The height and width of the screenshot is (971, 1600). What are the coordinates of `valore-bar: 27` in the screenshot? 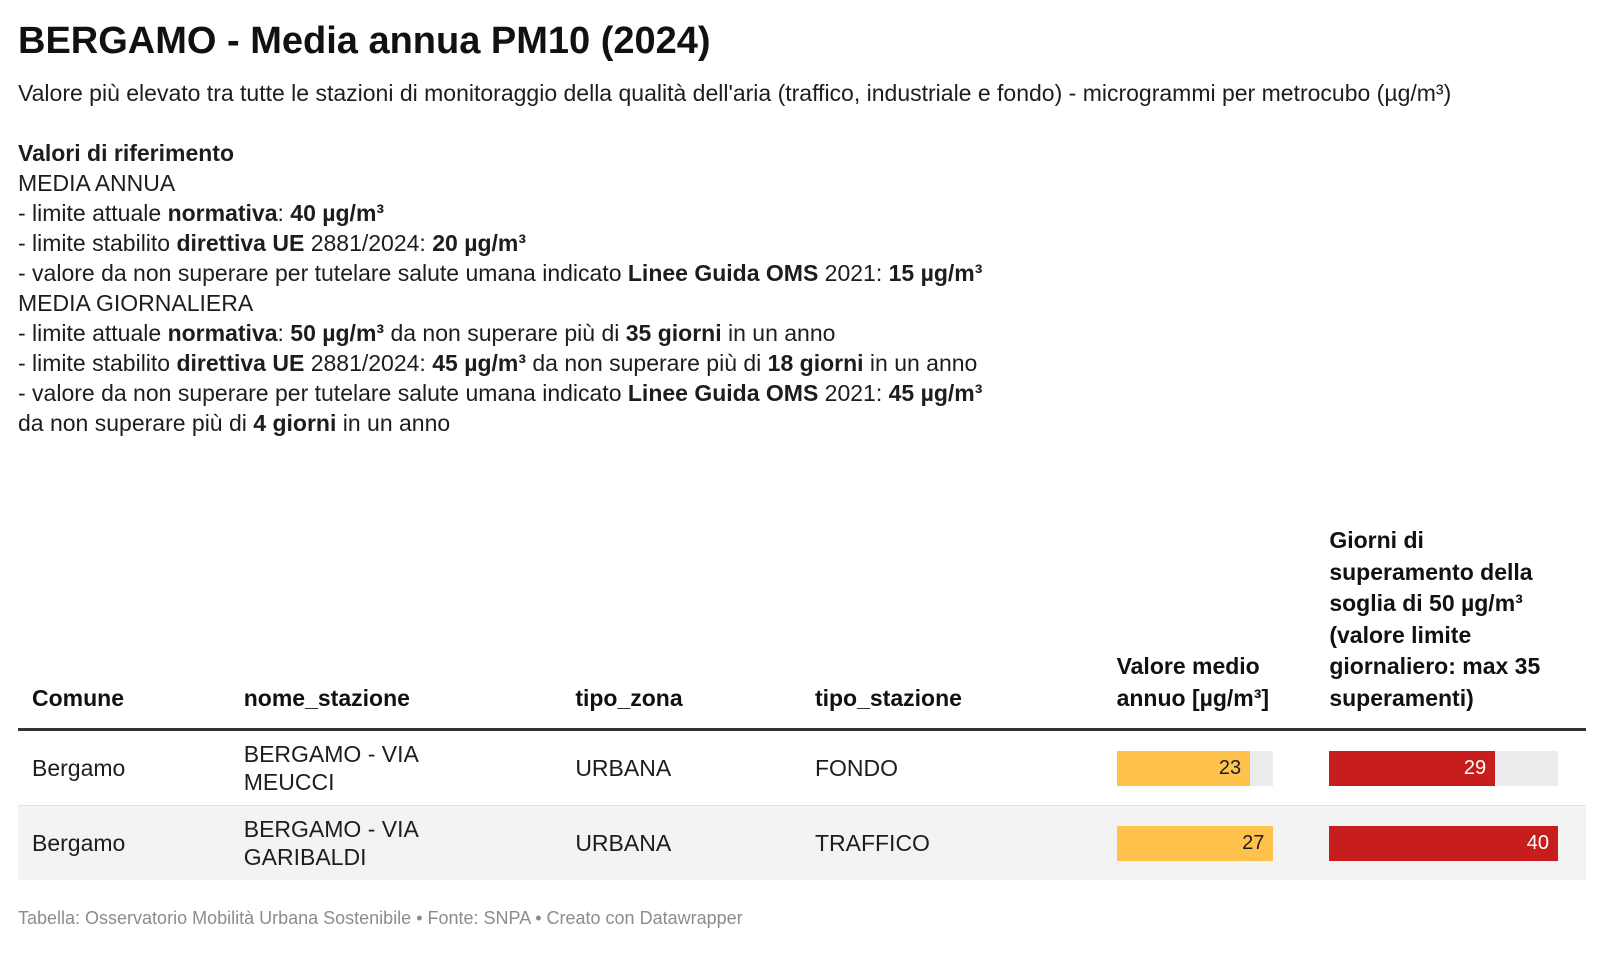 It's located at (1195, 843).